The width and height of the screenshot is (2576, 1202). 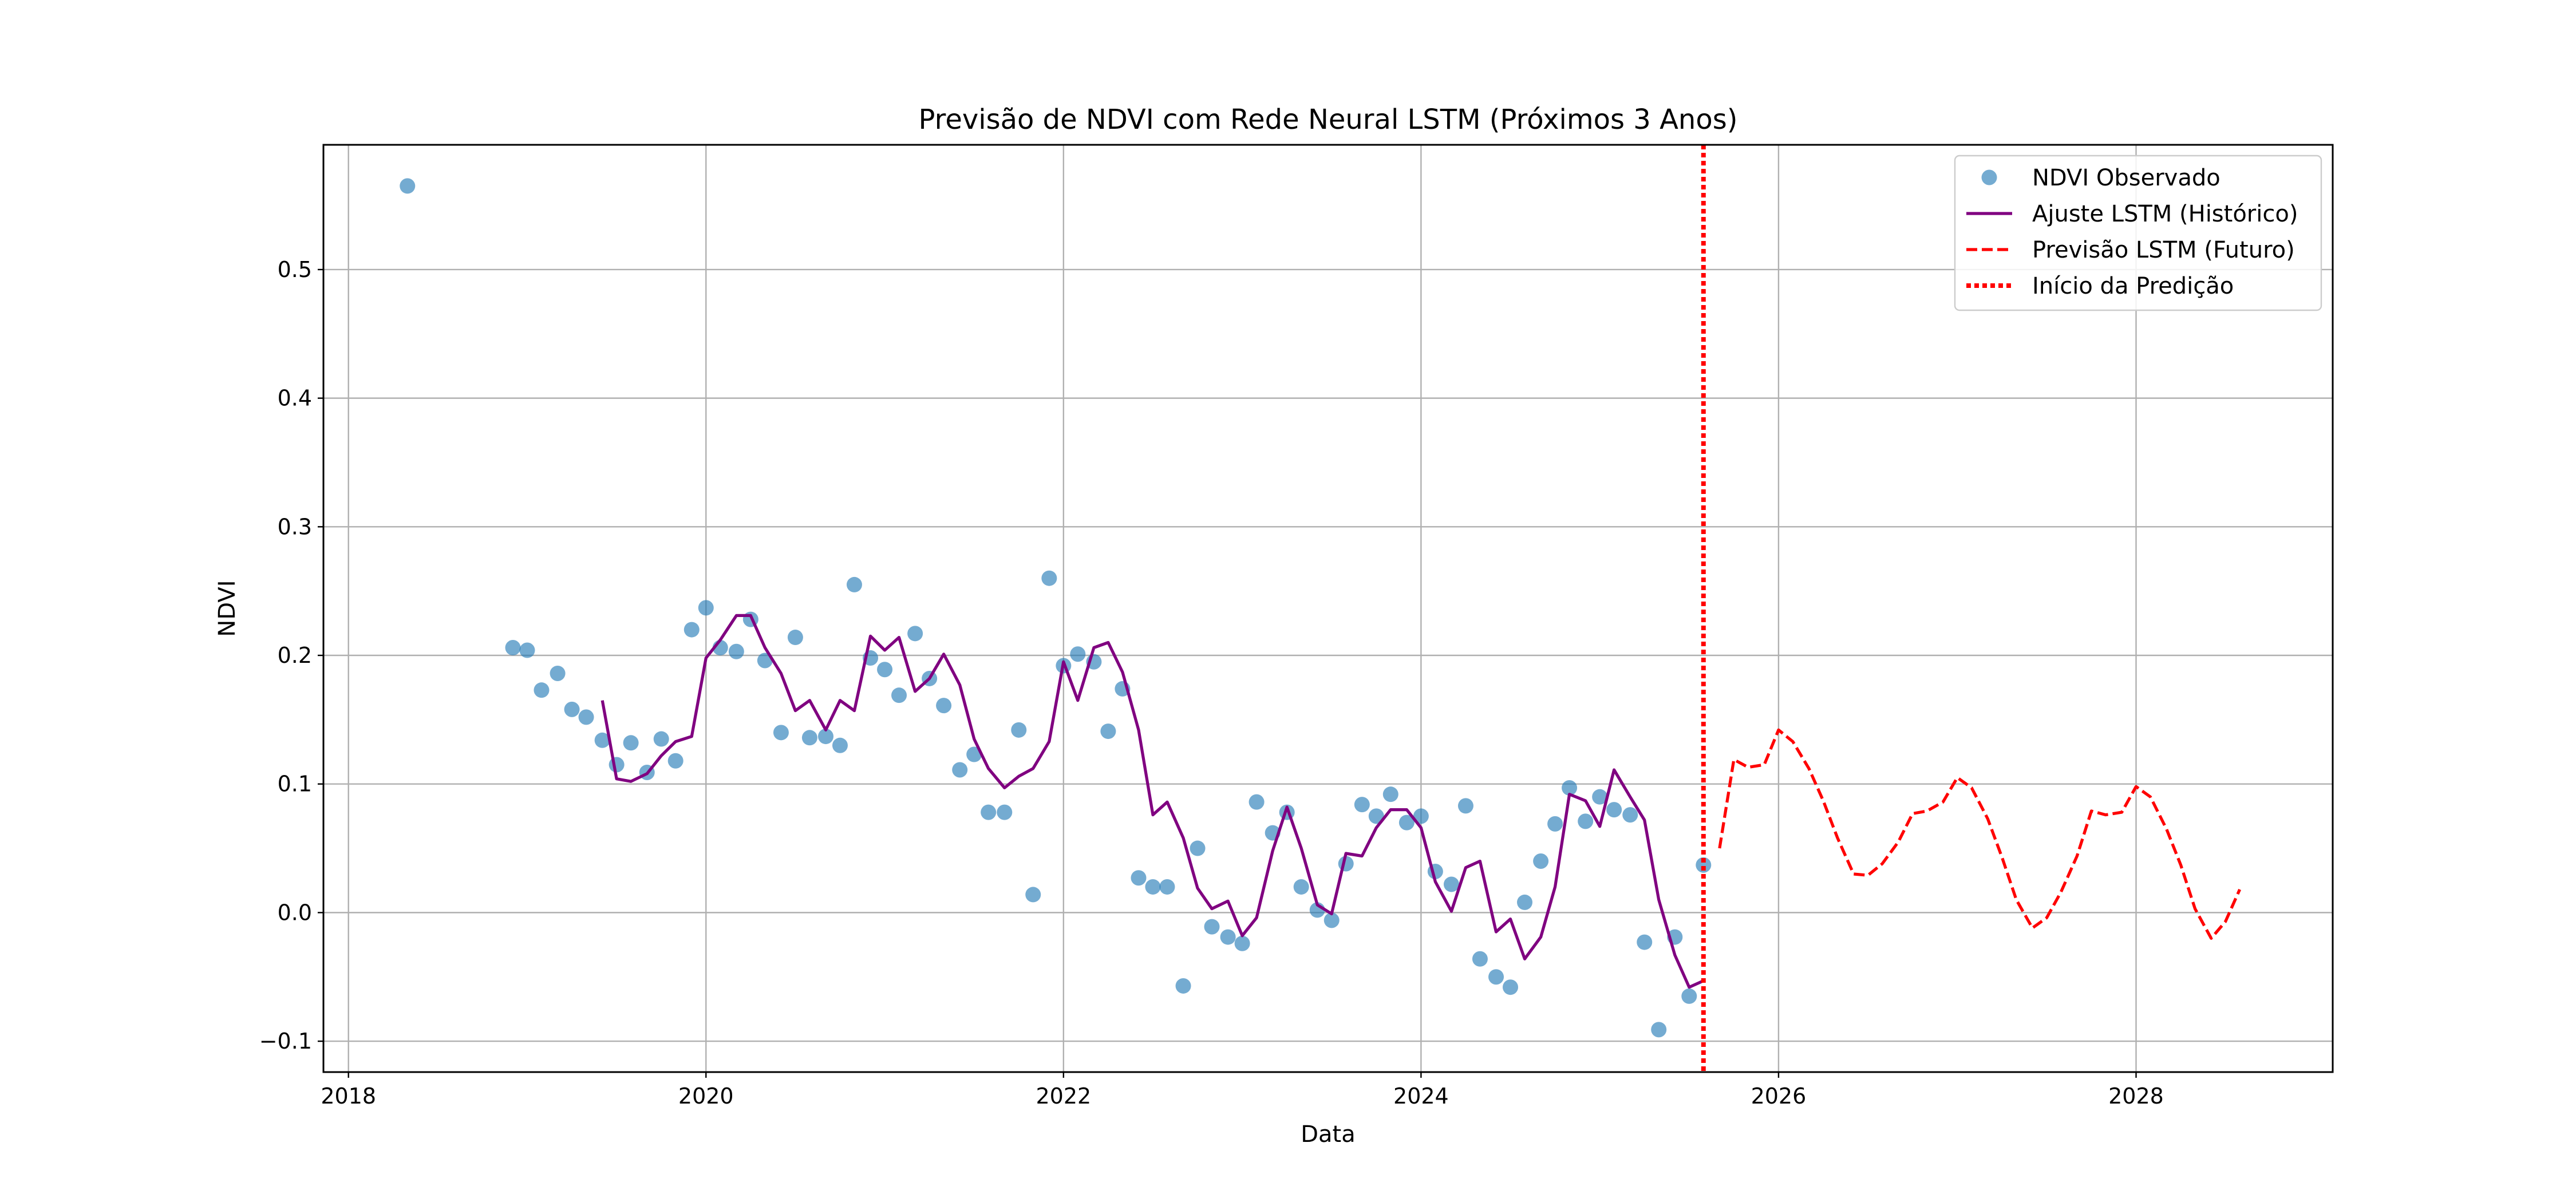 What do you see at coordinates (295, 785) in the screenshot?
I see `y-tick-label: 0.1` at bounding box center [295, 785].